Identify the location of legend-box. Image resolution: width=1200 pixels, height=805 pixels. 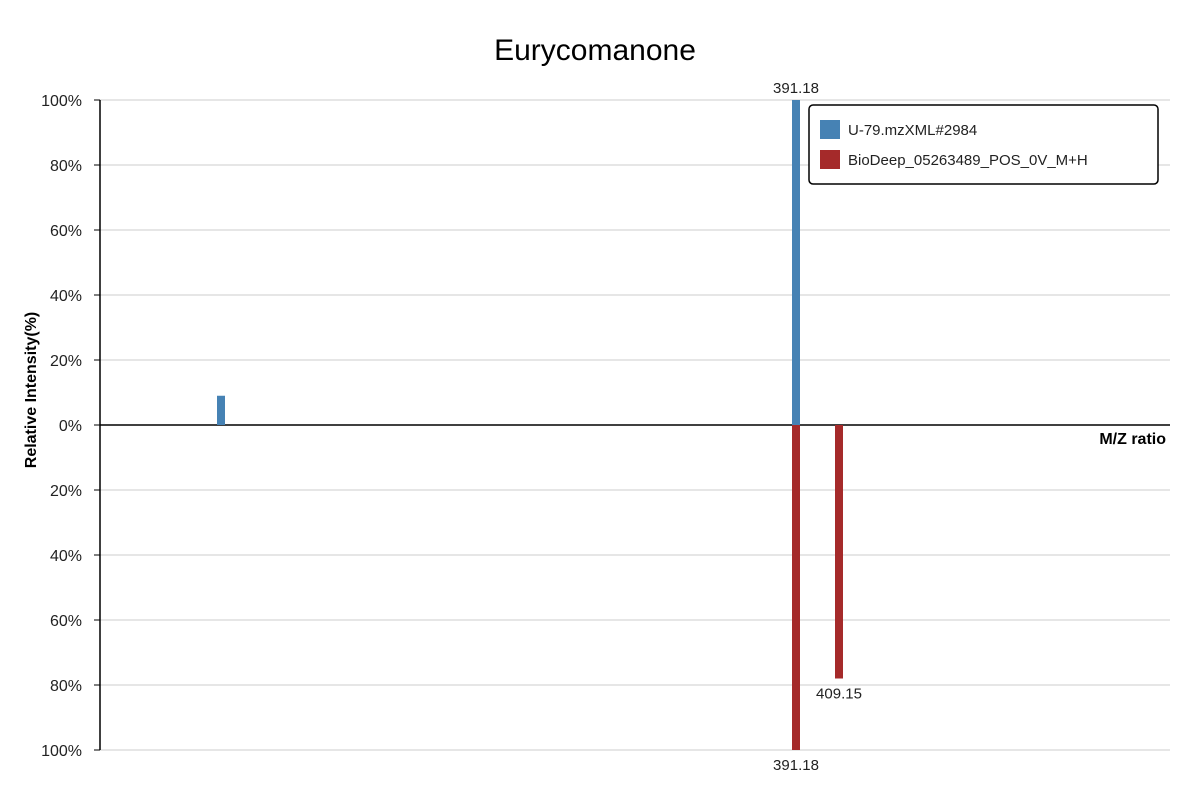
(983, 144).